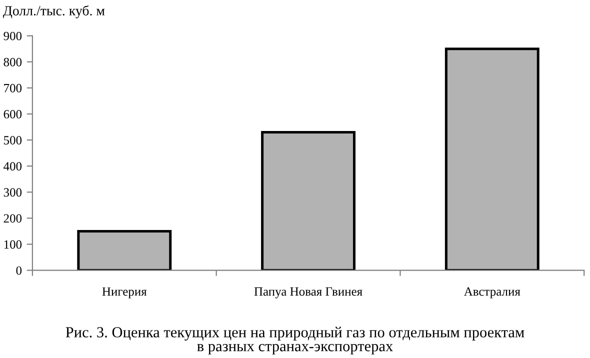 The height and width of the screenshot is (358, 590). What do you see at coordinates (492, 292) in the screenshot?
I see `x-tick-label: Австралия` at bounding box center [492, 292].